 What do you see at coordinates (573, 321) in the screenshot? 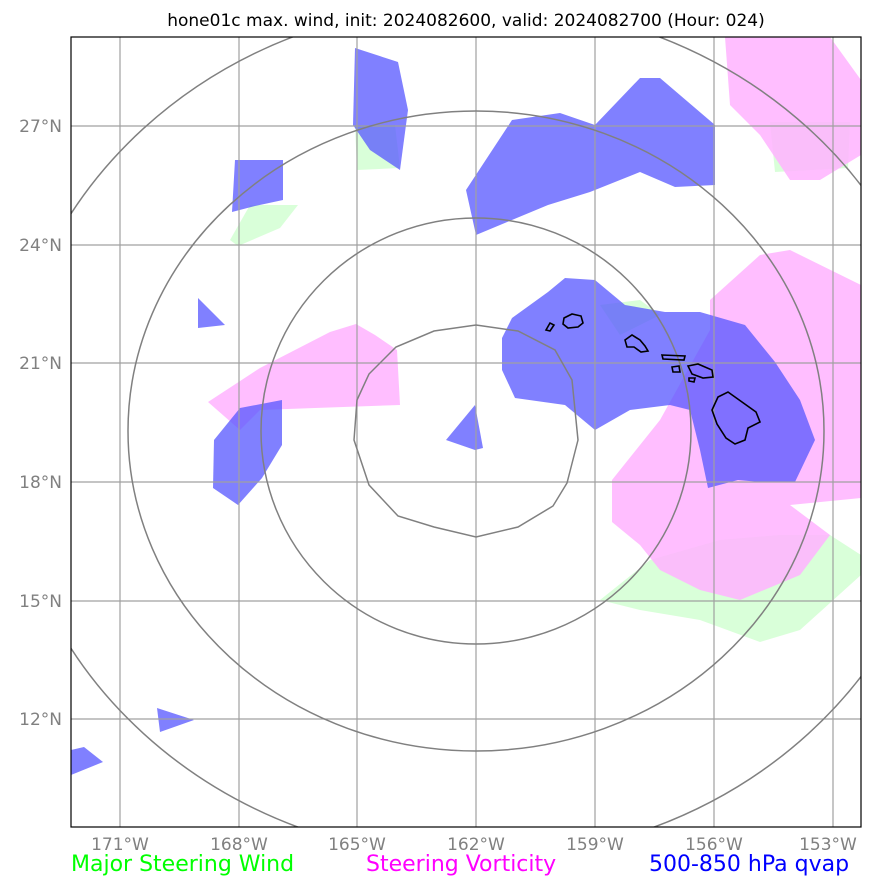
I see `island-kauai` at bounding box center [573, 321].